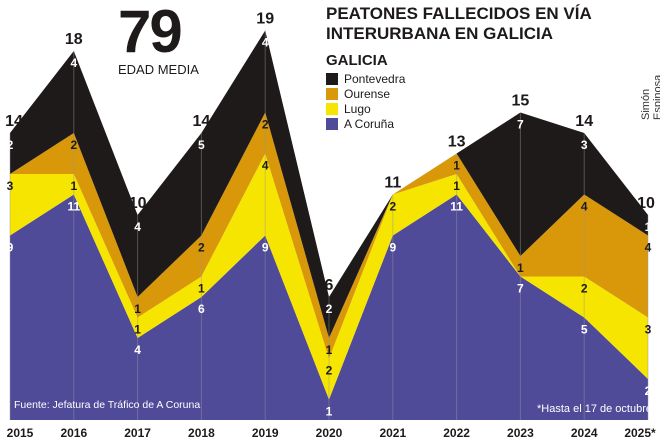 This screenshot has height=442, width=660. I want to click on total-label: 11, so click(392, 183).